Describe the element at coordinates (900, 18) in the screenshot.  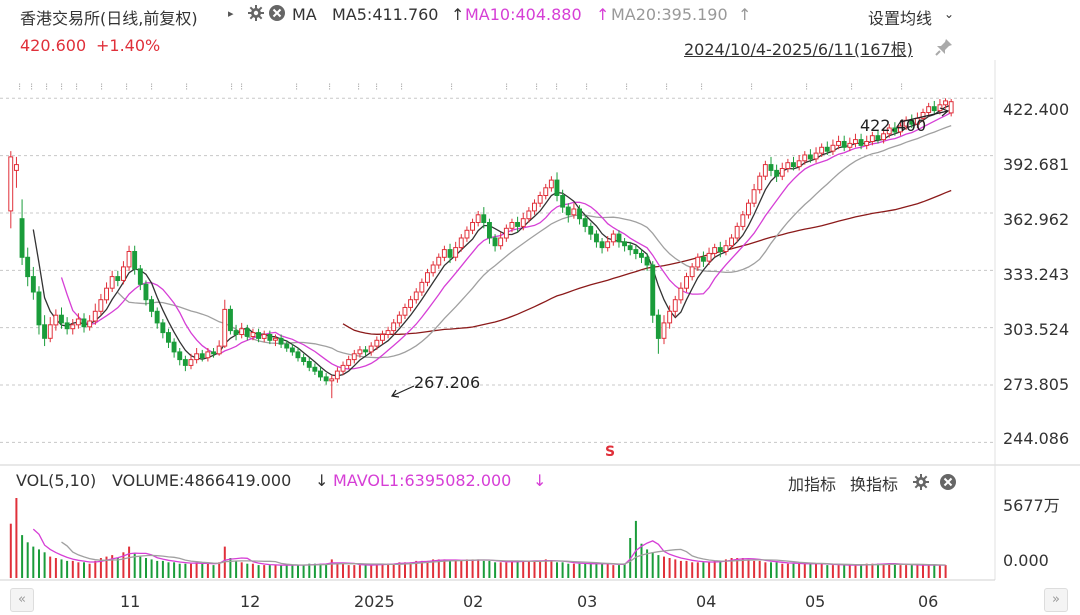
I see `ma-settings-button: 设置均线` at that location.